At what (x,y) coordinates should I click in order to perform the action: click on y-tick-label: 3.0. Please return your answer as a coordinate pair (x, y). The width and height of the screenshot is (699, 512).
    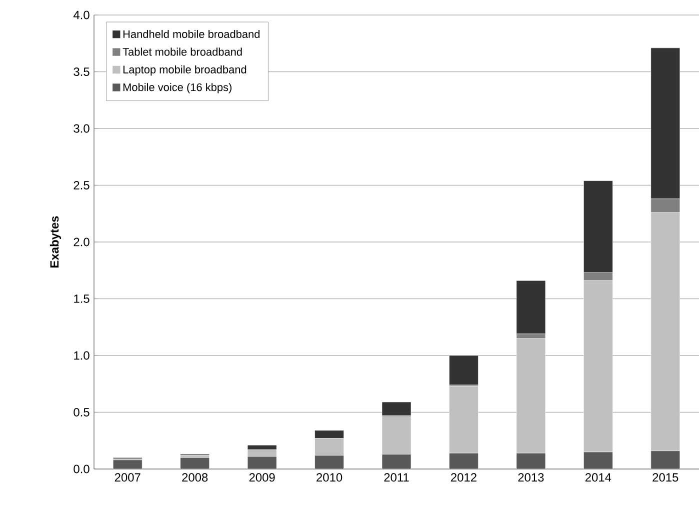
    Looking at the image, I should click on (82, 128).